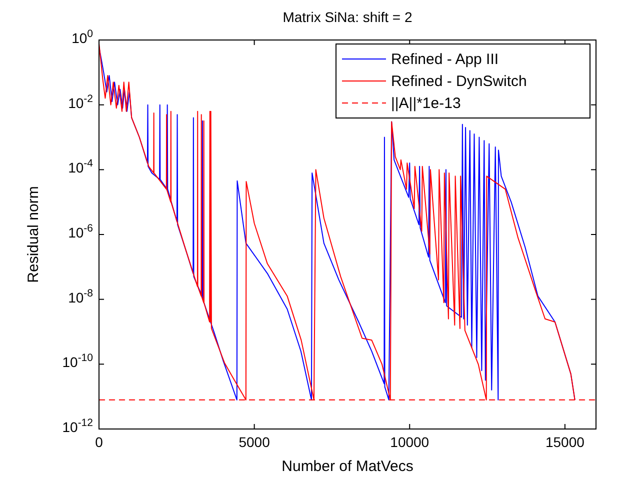 Image resolution: width=643 pixels, height=479 pixels. What do you see at coordinates (81, 231) in the screenshot?
I see `y-tick-label: 10$^{-6}$` at bounding box center [81, 231].